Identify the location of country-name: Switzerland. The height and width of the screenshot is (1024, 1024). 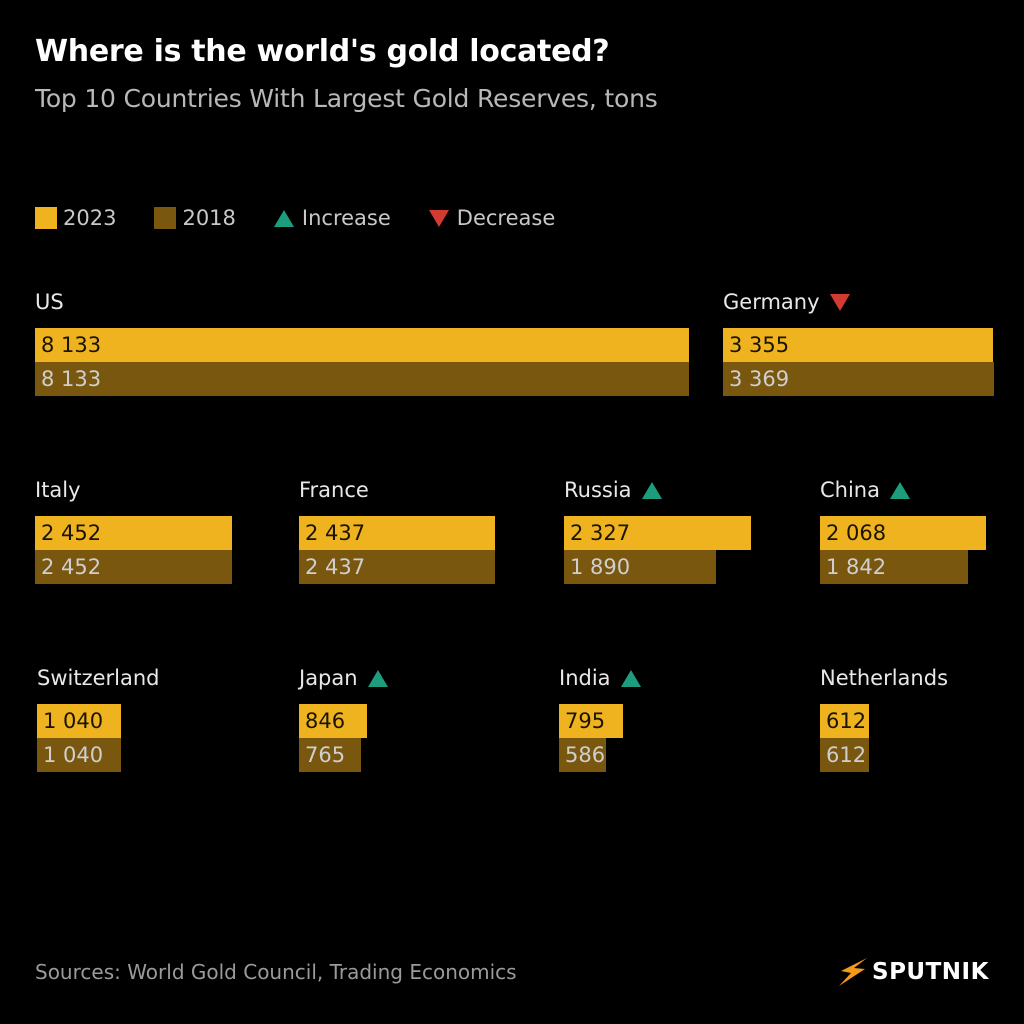
(98, 678).